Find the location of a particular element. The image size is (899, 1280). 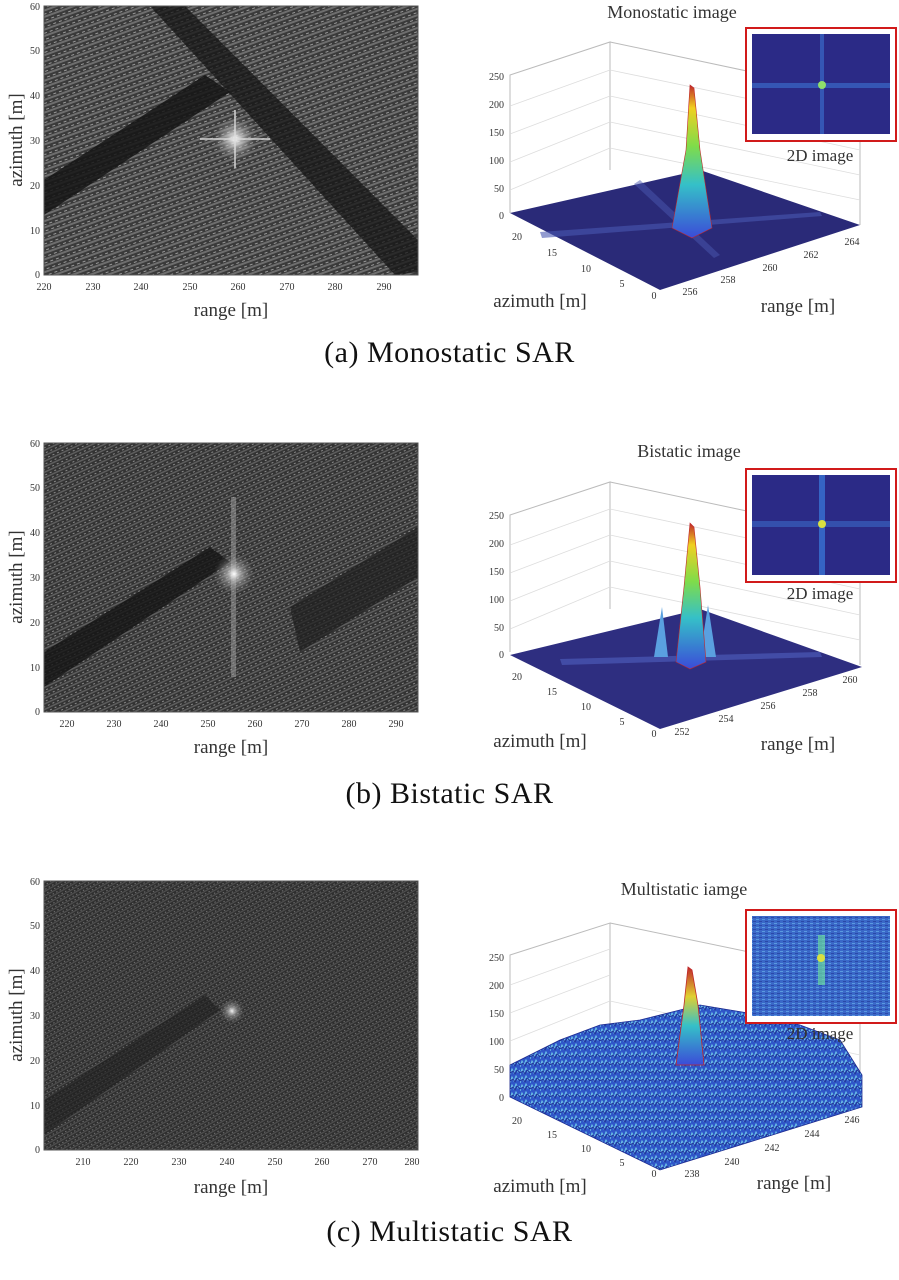

range-tick: 240 is located at coordinates (732, 1162).